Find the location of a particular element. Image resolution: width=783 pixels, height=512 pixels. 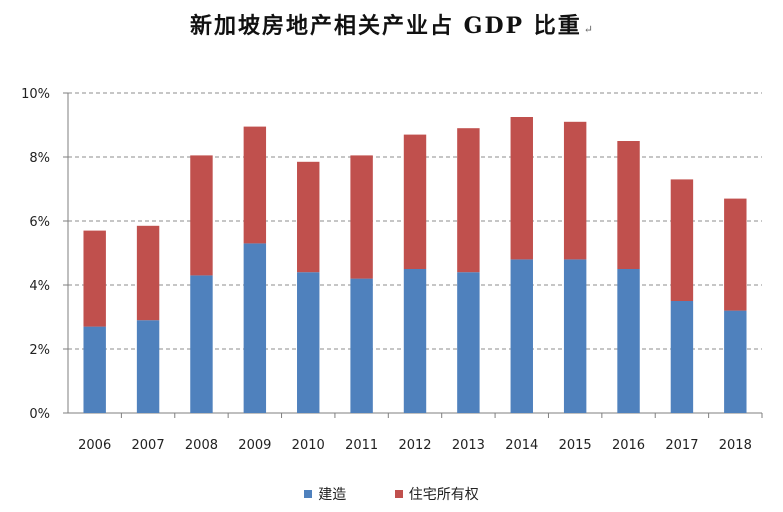

bar-home-ownership-2018 is located at coordinates (735, 254).